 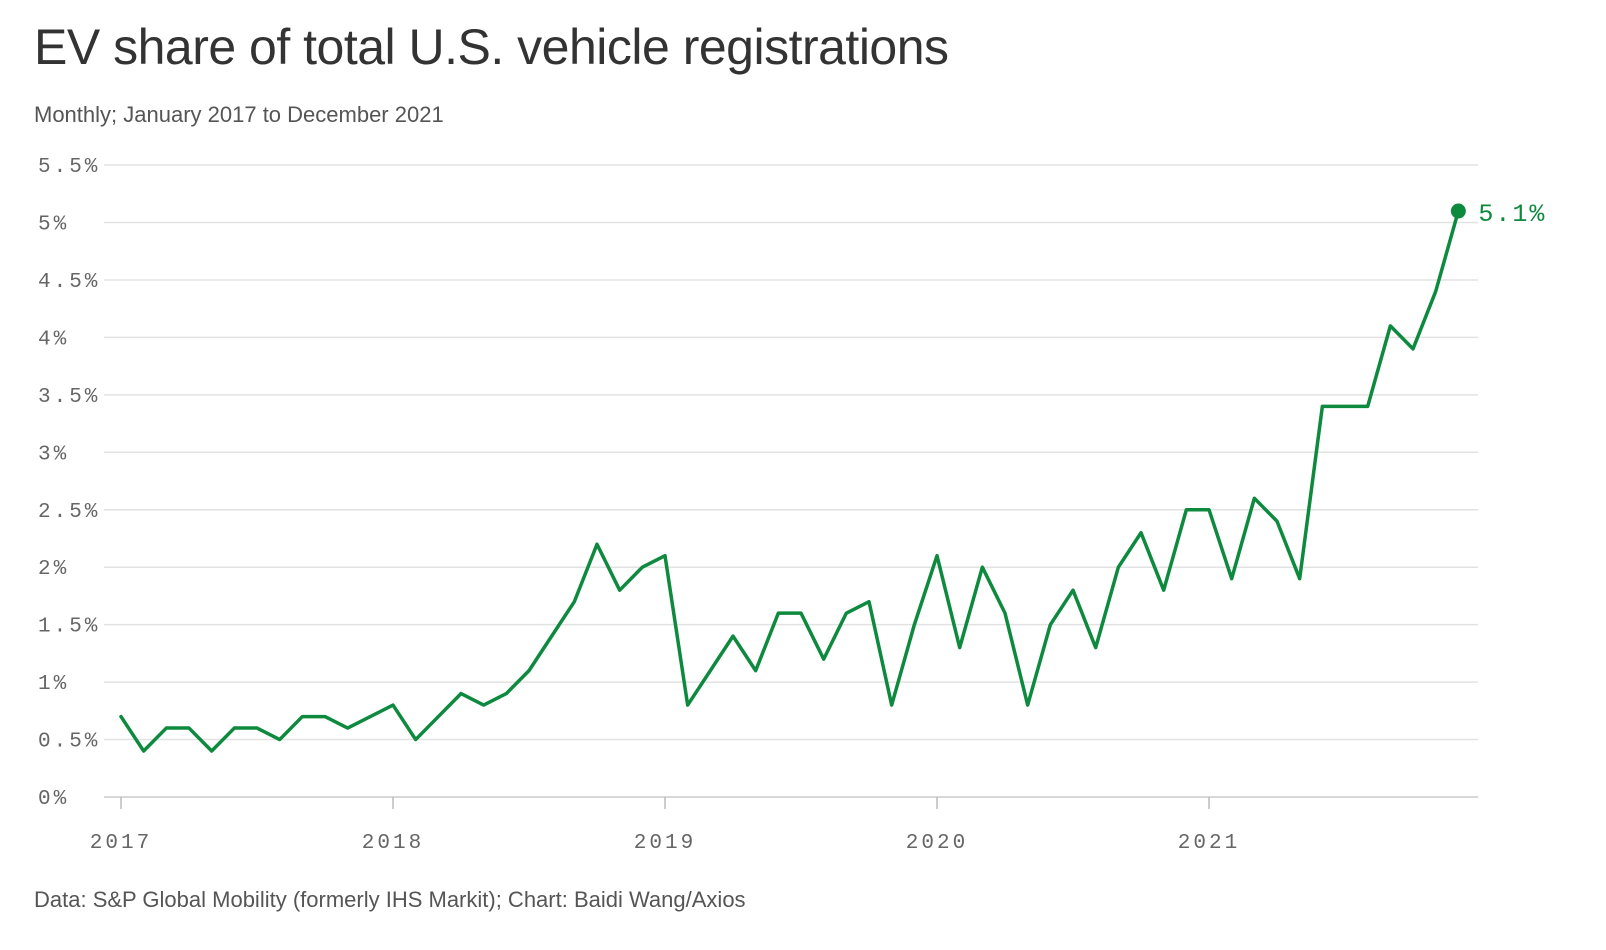 What do you see at coordinates (121, 843) in the screenshot?
I see `x-tick-label: 2017` at bounding box center [121, 843].